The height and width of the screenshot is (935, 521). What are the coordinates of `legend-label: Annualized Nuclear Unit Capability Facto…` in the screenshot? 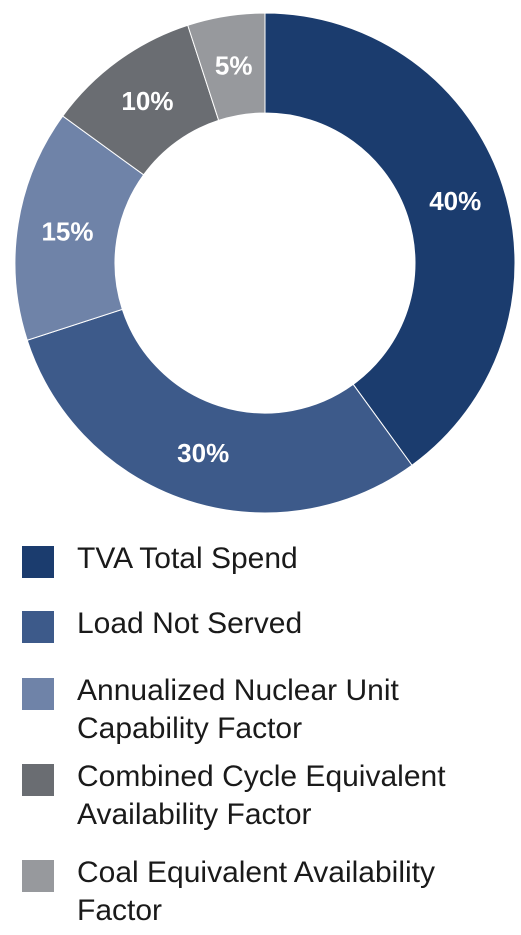 It's located at (238, 709).